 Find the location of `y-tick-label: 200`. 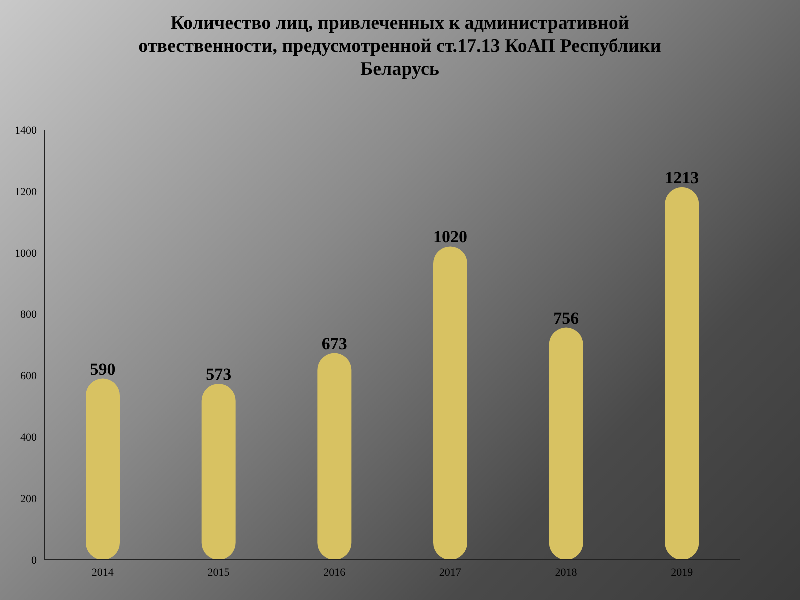

y-tick-label: 200 is located at coordinates (29, 499).